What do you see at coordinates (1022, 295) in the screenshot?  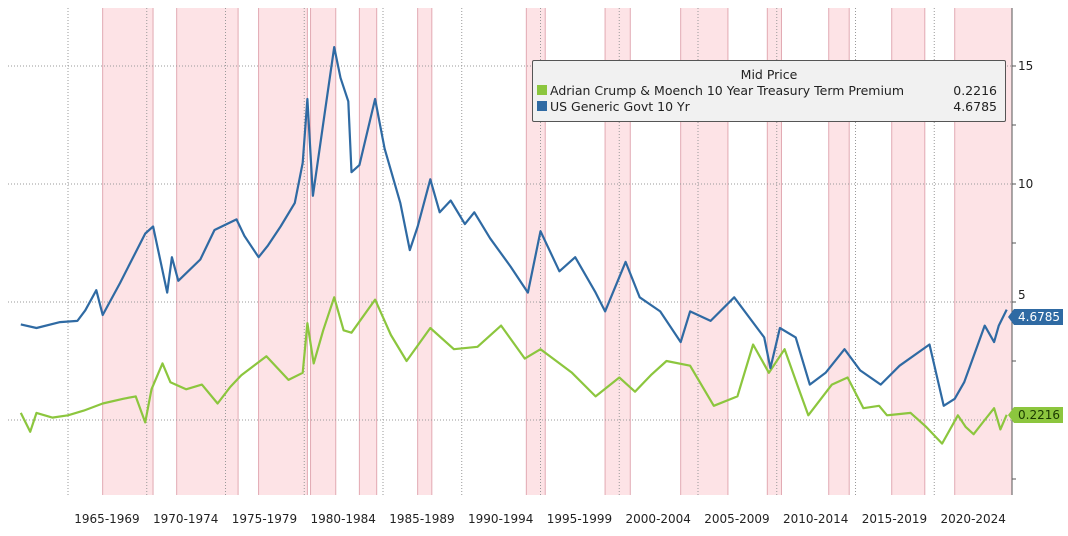 I see `y-tick-label: 5` at bounding box center [1022, 295].